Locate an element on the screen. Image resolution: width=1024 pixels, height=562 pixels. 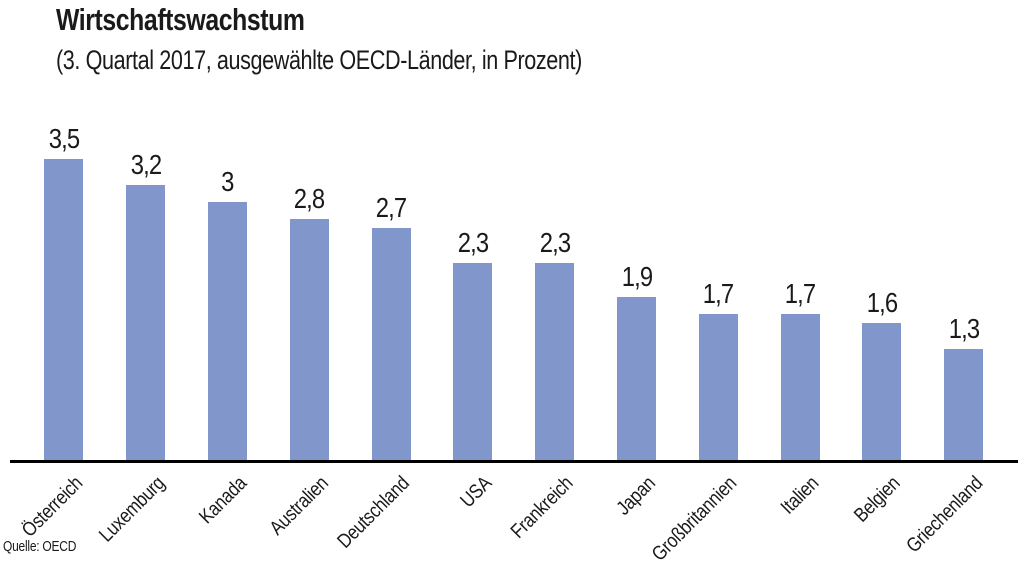
source-note-text: Quelle: OECD is located at coordinates (40, 546).